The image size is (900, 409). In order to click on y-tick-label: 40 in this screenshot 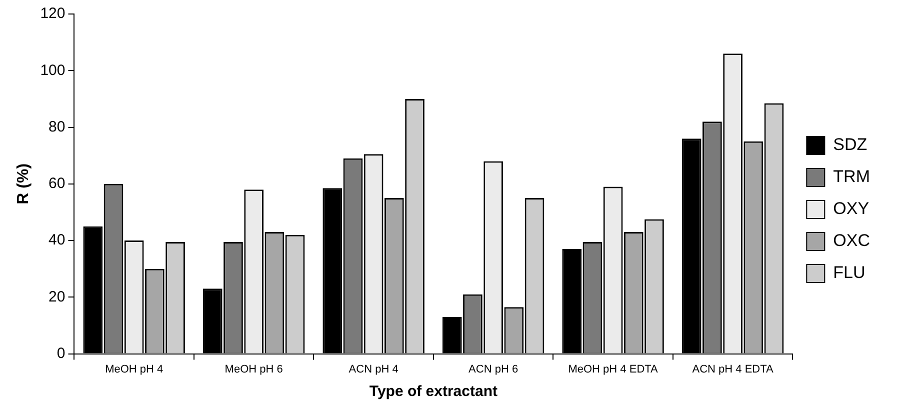, I will do `click(57, 240)`.